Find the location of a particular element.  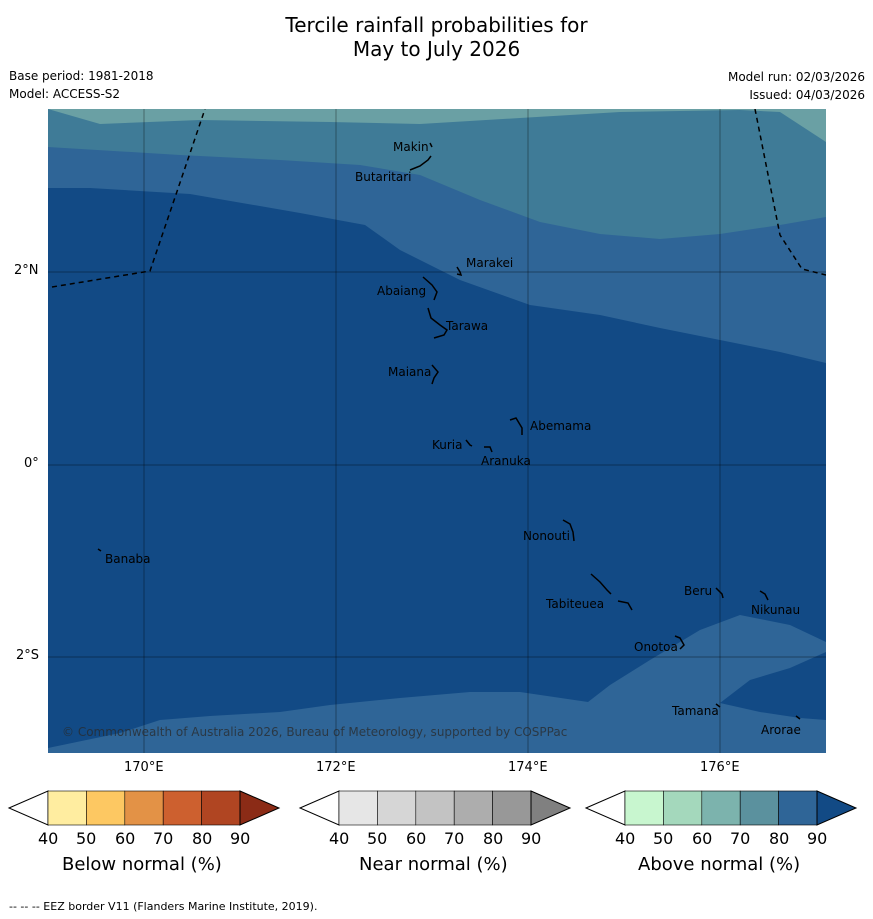

lon-label-172e: 172°E is located at coordinates (336, 767).